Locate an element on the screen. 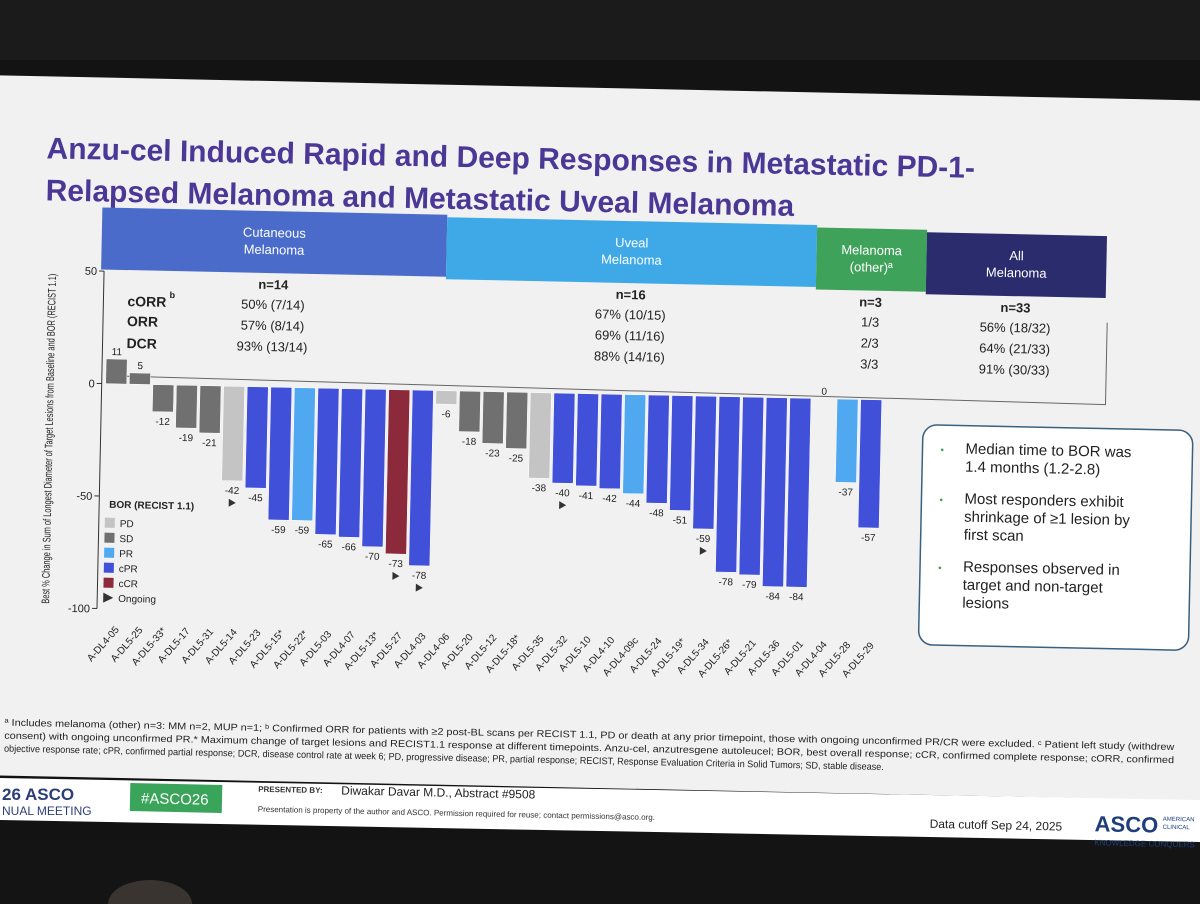 The height and width of the screenshot is (904, 1200). bar-value-label: -18 is located at coordinates (469, 442).